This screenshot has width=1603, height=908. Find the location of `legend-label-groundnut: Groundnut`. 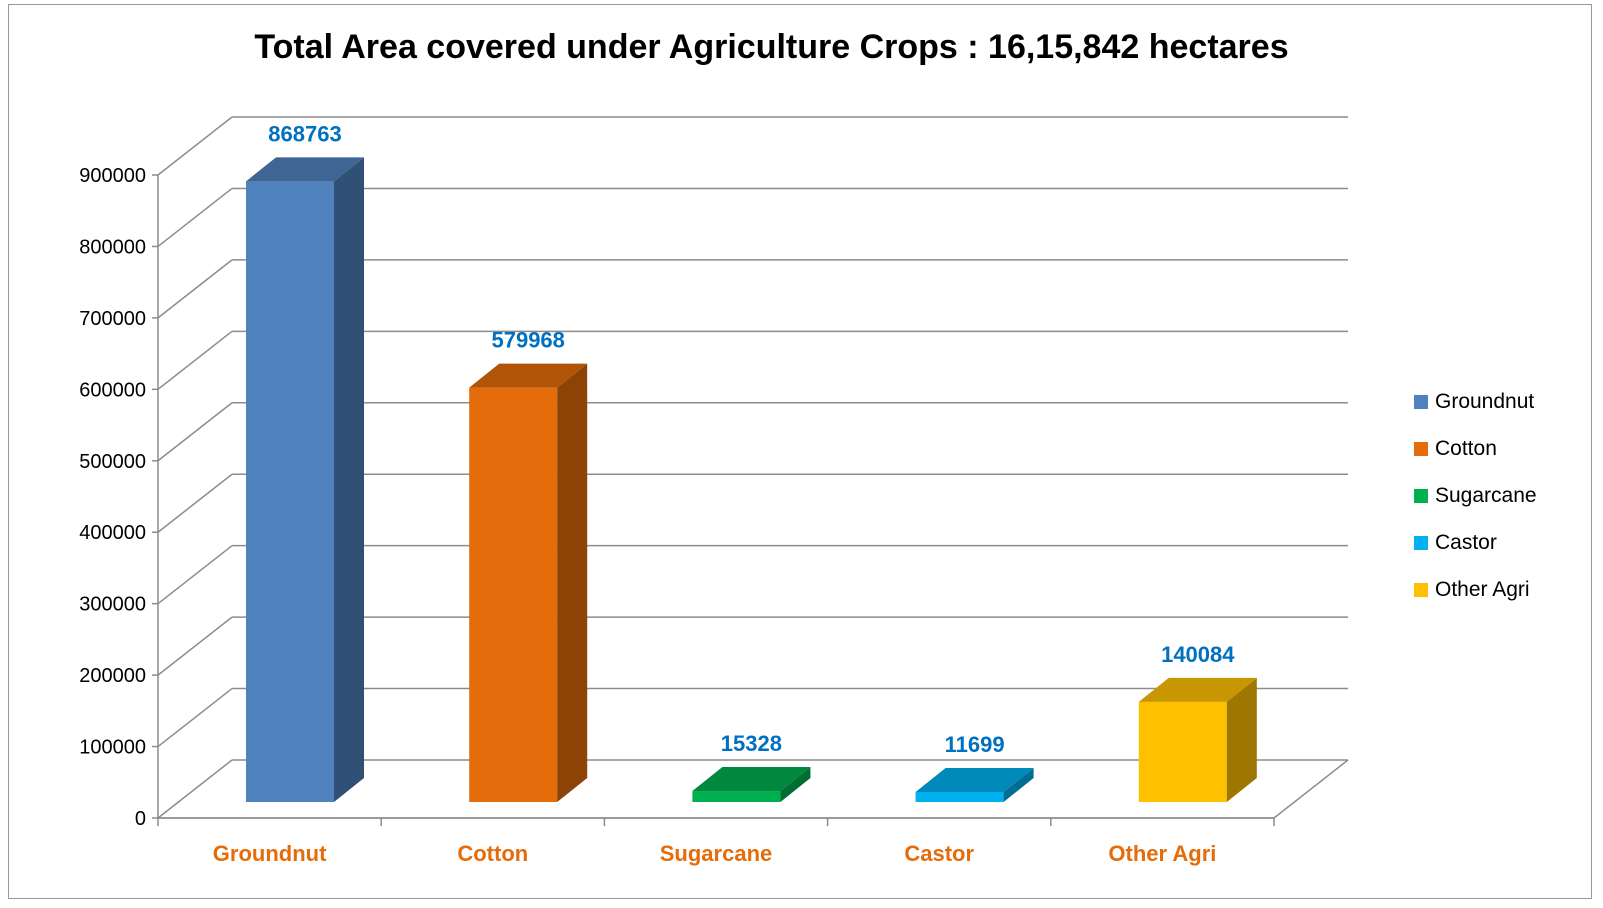

legend-label-groundnut: Groundnut is located at coordinates (1485, 401).